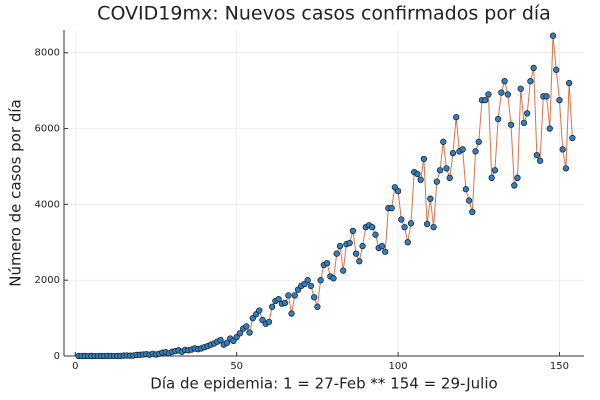  I want to click on x-tick-label: 50, so click(236, 366).